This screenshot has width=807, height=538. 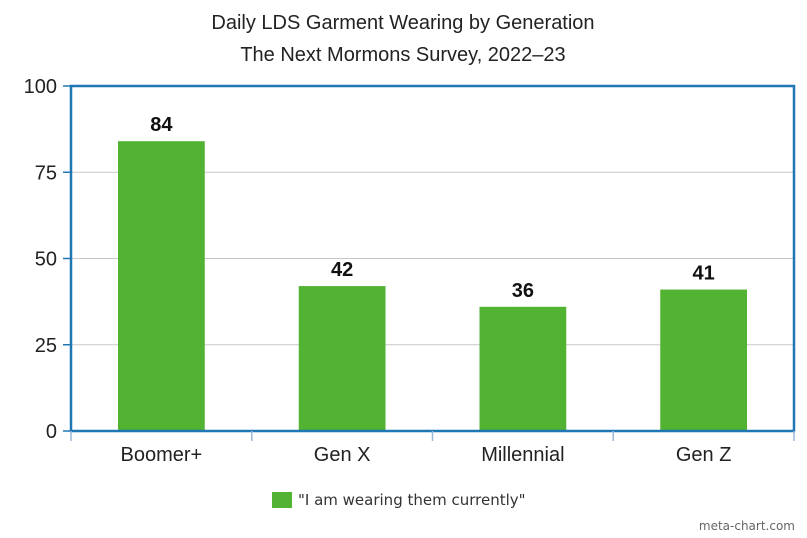 I want to click on chart-title: Daily LDS Garment Wearing by Generation, so click(x=402, y=23).